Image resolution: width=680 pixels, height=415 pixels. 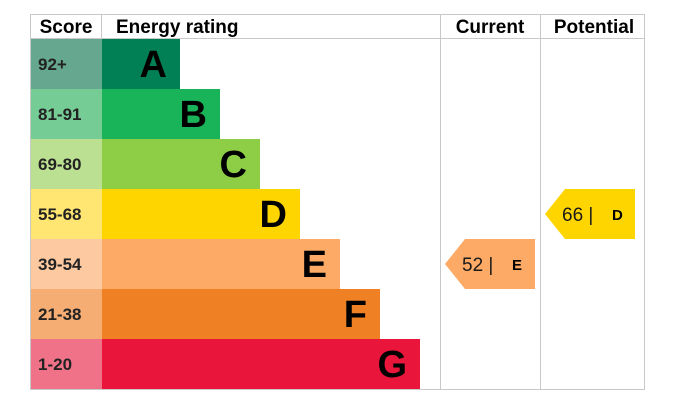 What do you see at coordinates (59, 314) in the screenshot?
I see `score-label-f: 21-38` at bounding box center [59, 314].